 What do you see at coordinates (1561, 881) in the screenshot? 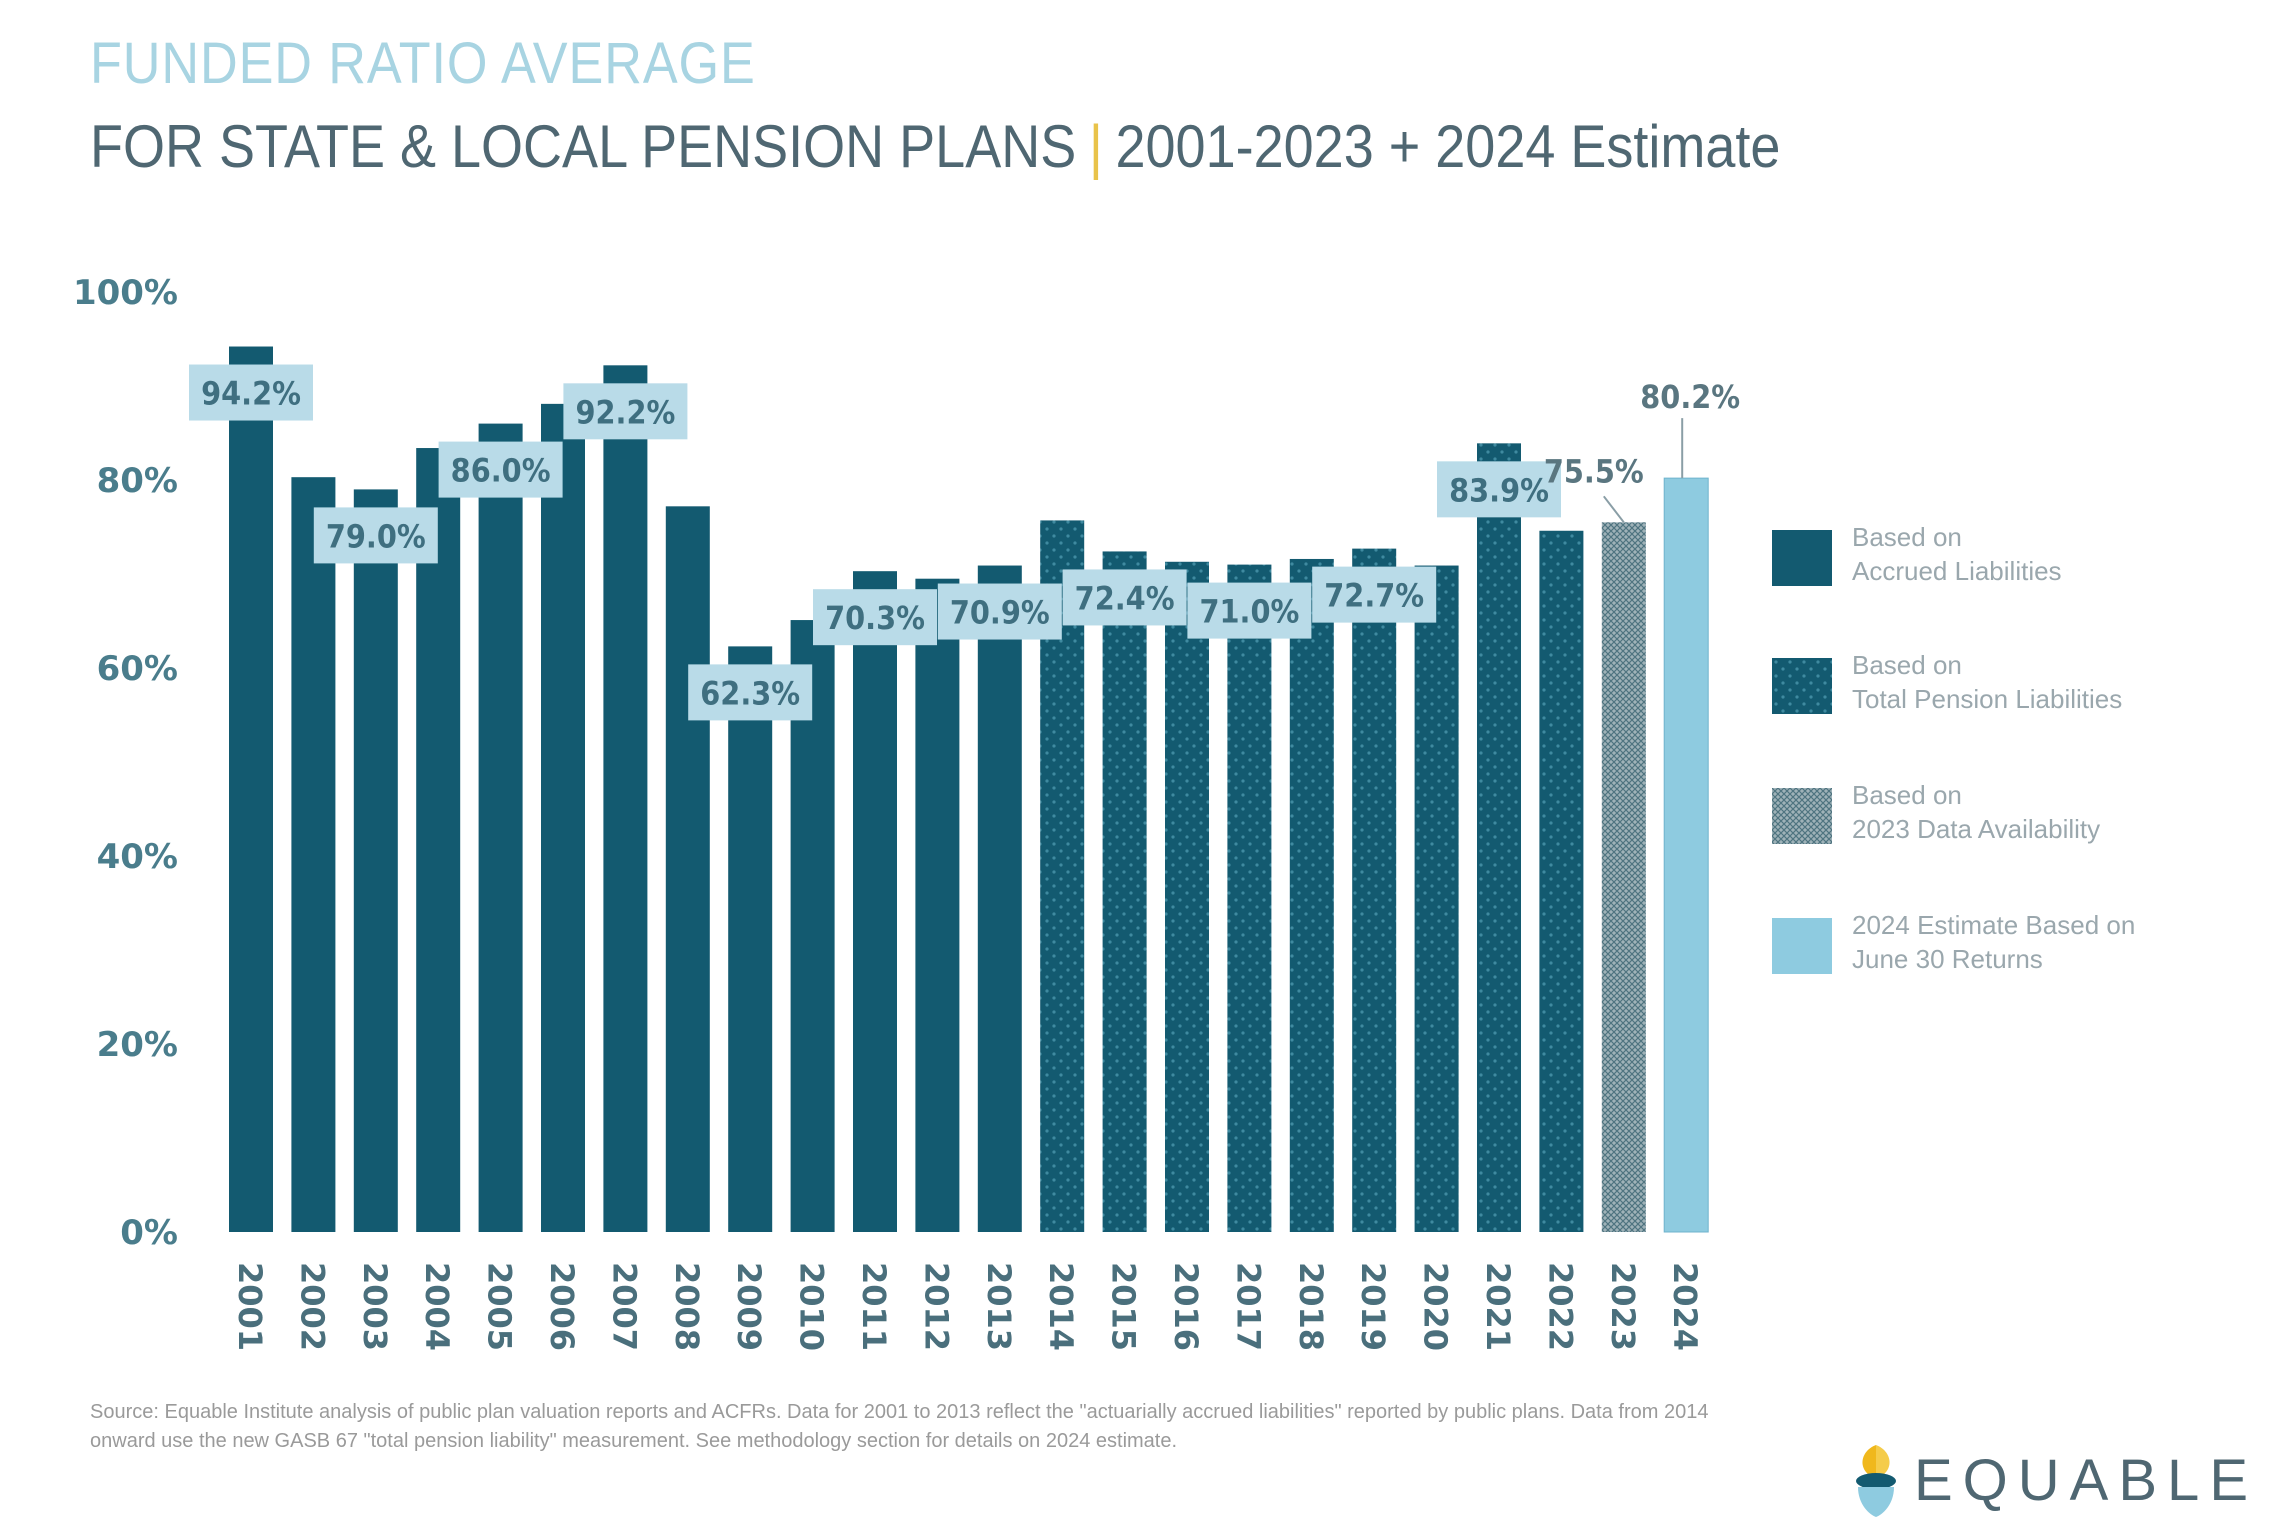
I see `bar-2022` at bounding box center [1561, 881].